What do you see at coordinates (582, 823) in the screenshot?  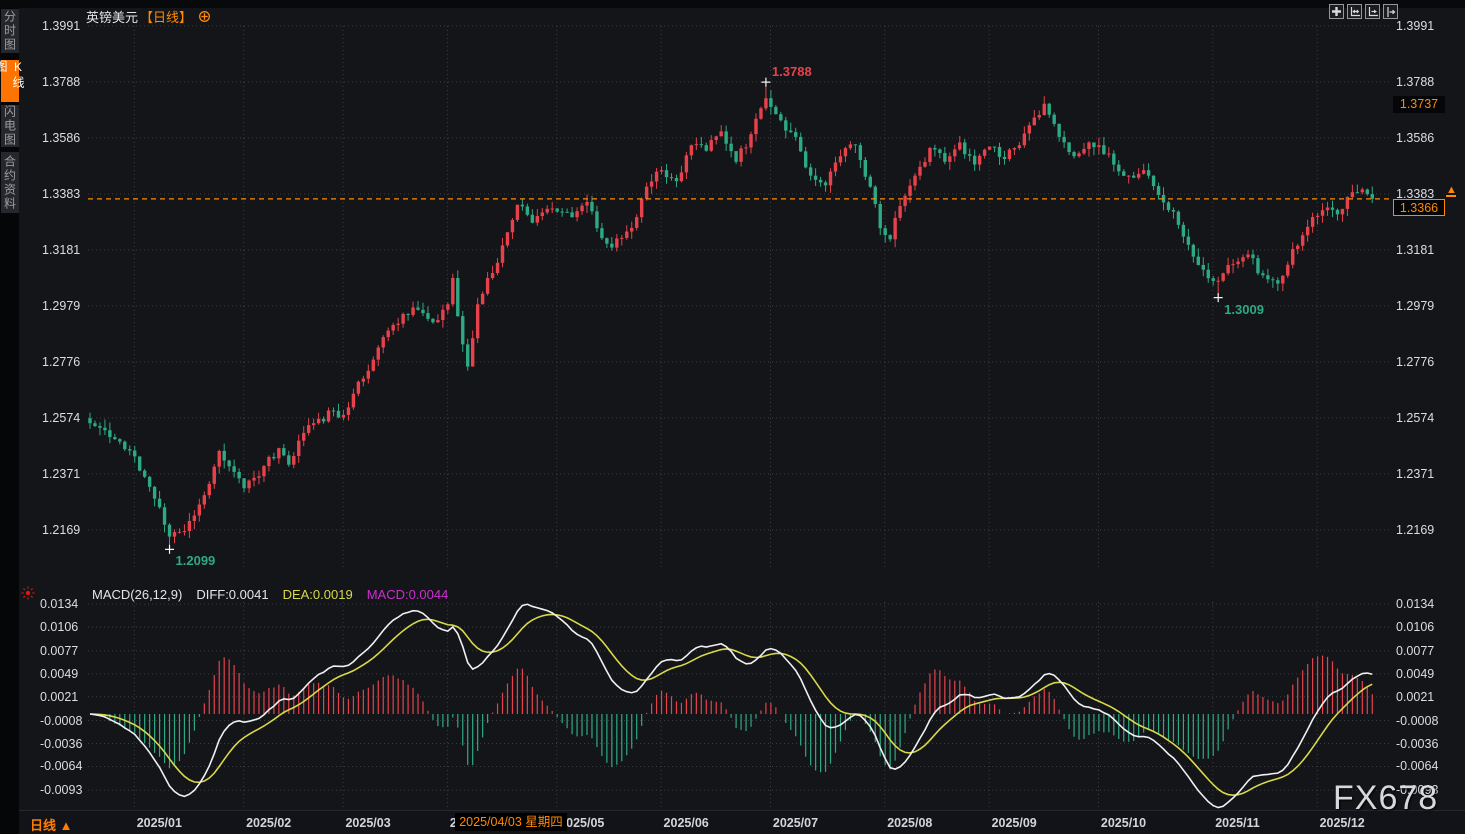 I see `month-axis-label: 2025/05` at bounding box center [582, 823].